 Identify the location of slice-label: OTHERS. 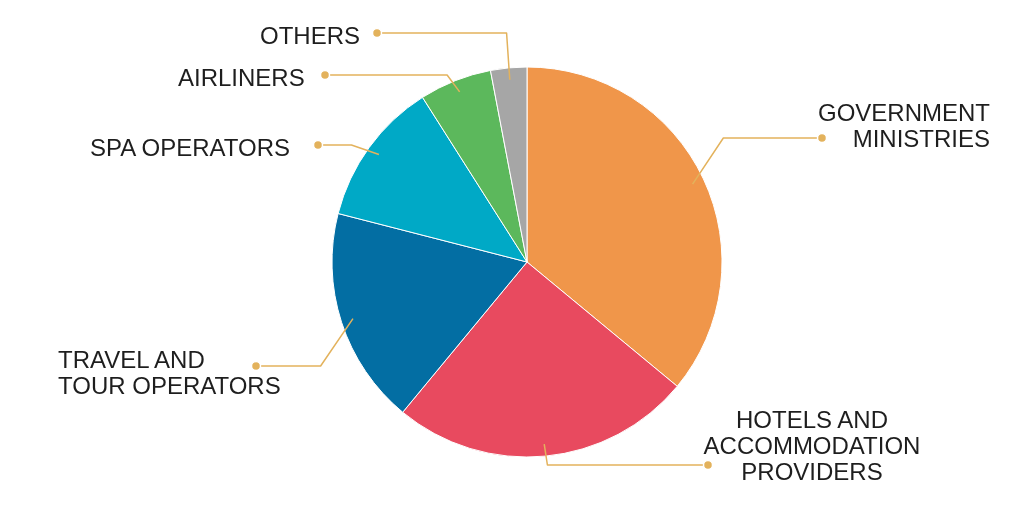
(310, 35).